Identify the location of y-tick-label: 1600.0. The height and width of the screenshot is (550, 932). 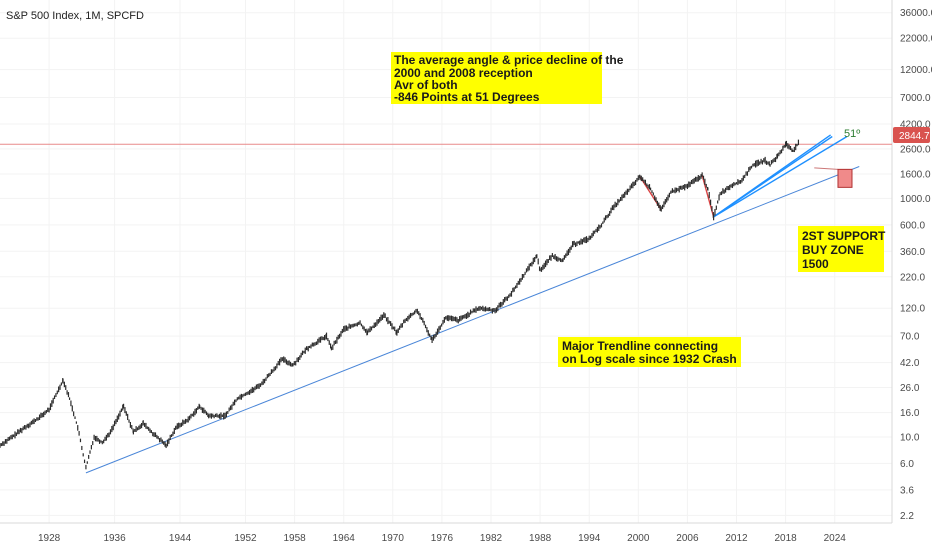
(915, 175).